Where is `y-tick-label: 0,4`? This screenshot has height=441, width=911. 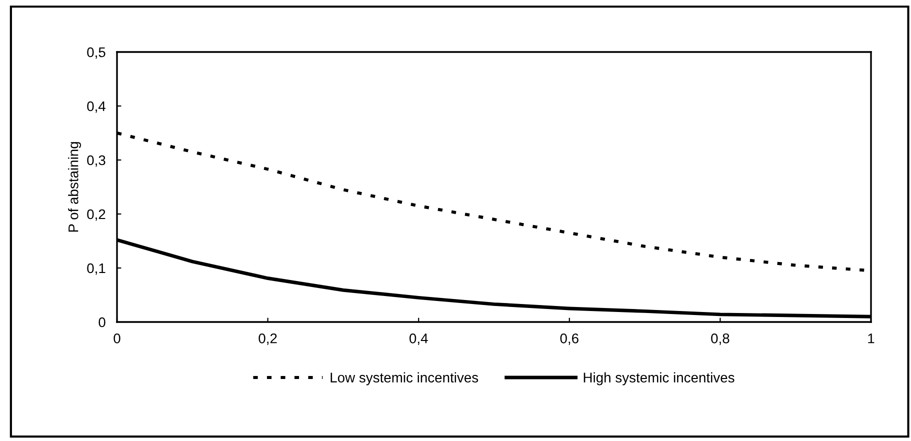
y-tick-label: 0,4 is located at coordinates (96, 107).